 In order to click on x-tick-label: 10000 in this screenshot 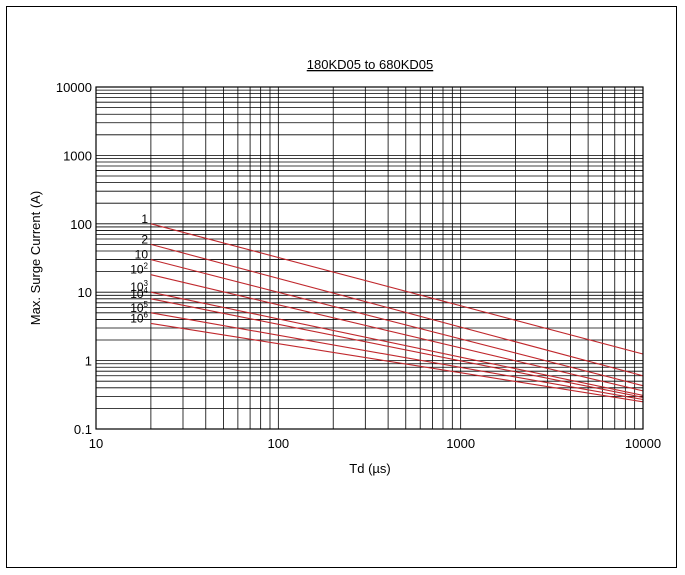, I will do `click(643, 443)`.